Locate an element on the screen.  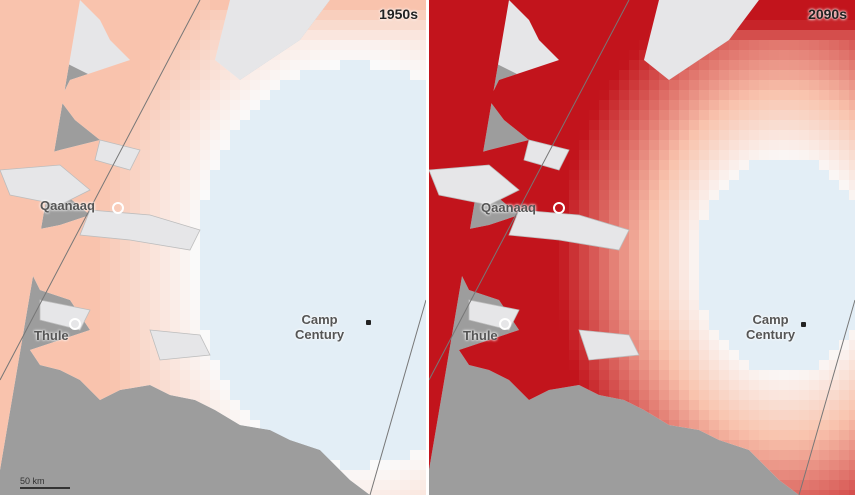
era-label-1950s: 1950s is located at coordinates (398, 14).